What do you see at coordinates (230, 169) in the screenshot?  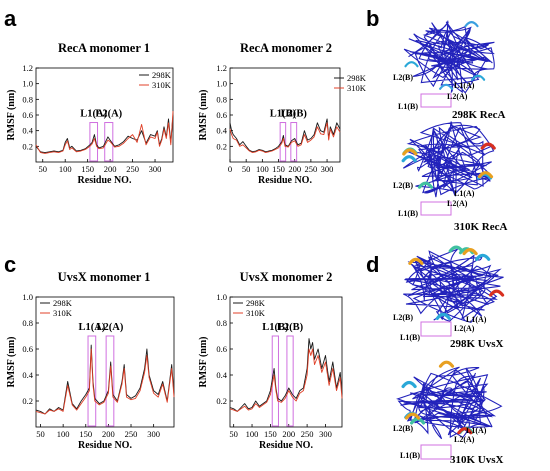 I see `x-tick-label: 0` at bounding box center [230, 169].